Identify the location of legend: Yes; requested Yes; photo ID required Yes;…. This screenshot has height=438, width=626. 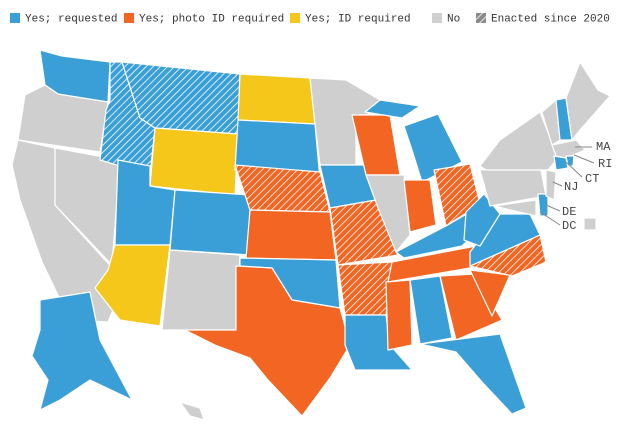
(310, 19).